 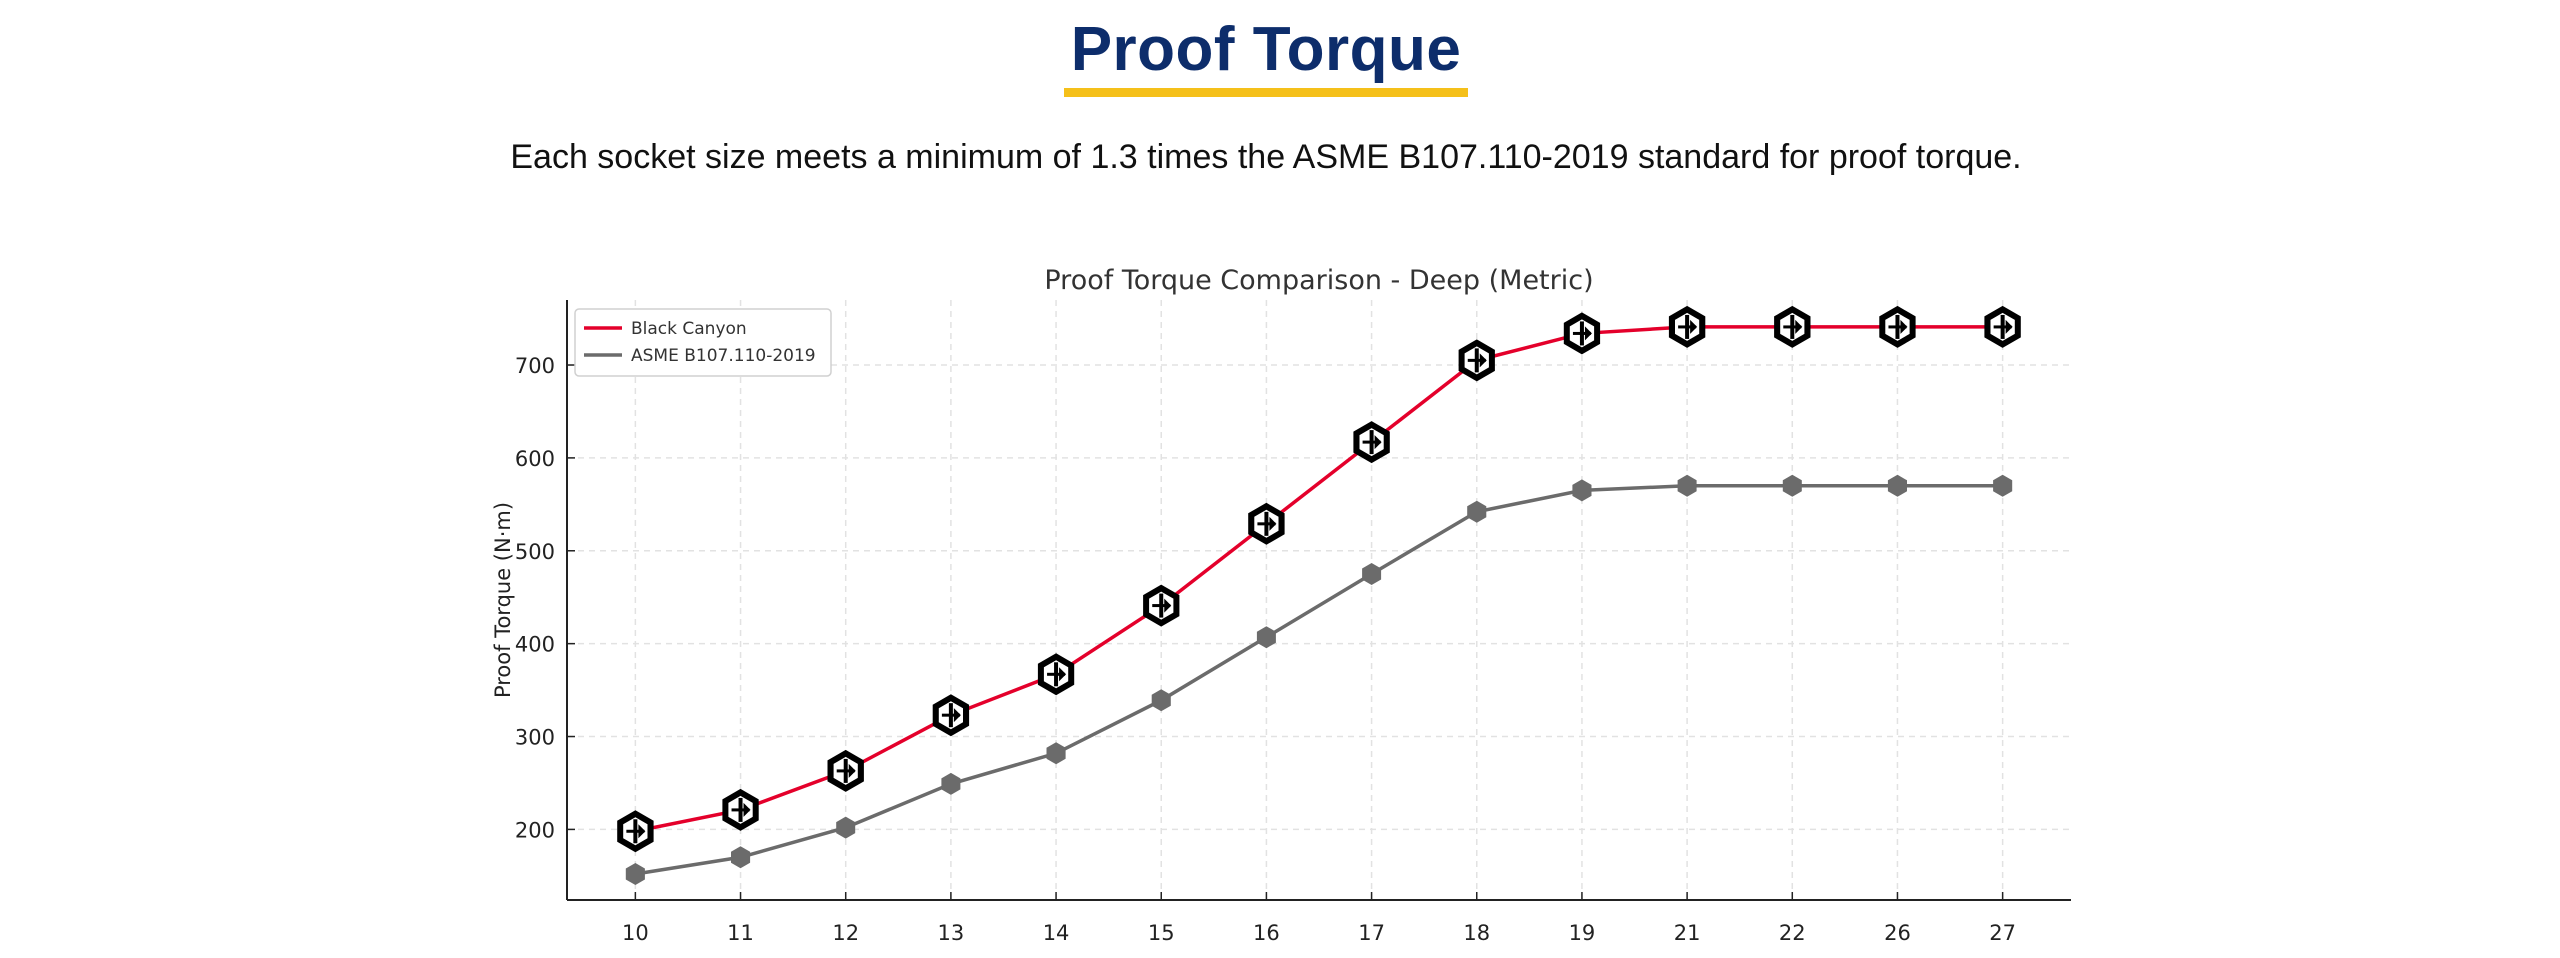 I want to click on y-tick-label: 500, so click(x=535, y=552).